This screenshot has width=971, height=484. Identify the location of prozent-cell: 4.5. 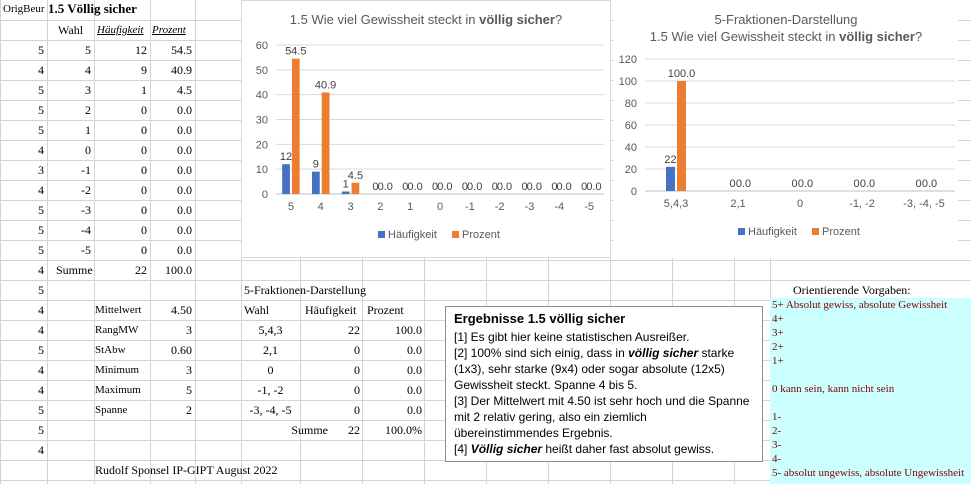
(184, 90).